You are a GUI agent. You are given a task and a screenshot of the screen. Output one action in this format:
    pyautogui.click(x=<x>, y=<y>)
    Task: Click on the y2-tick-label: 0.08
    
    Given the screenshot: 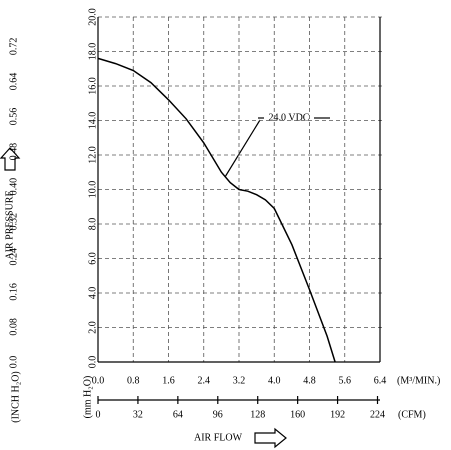 What is the action you would take?
    pyautogui.click(x=13, y=327)
    